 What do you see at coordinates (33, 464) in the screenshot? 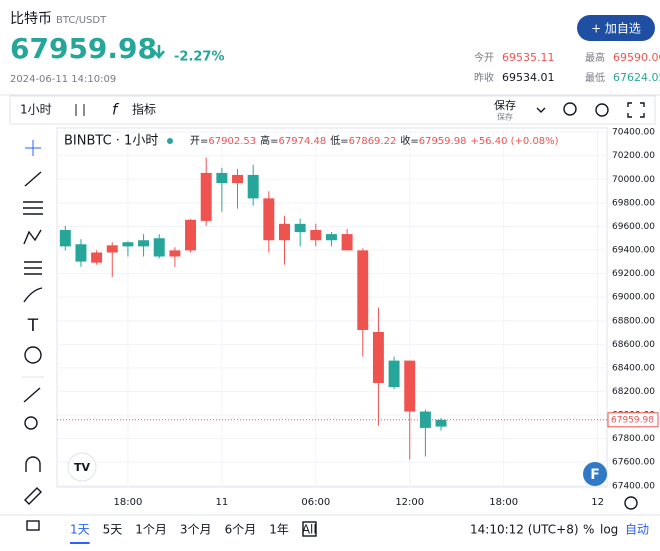
I see `magnet-tool` at bounding box center [33, 464].